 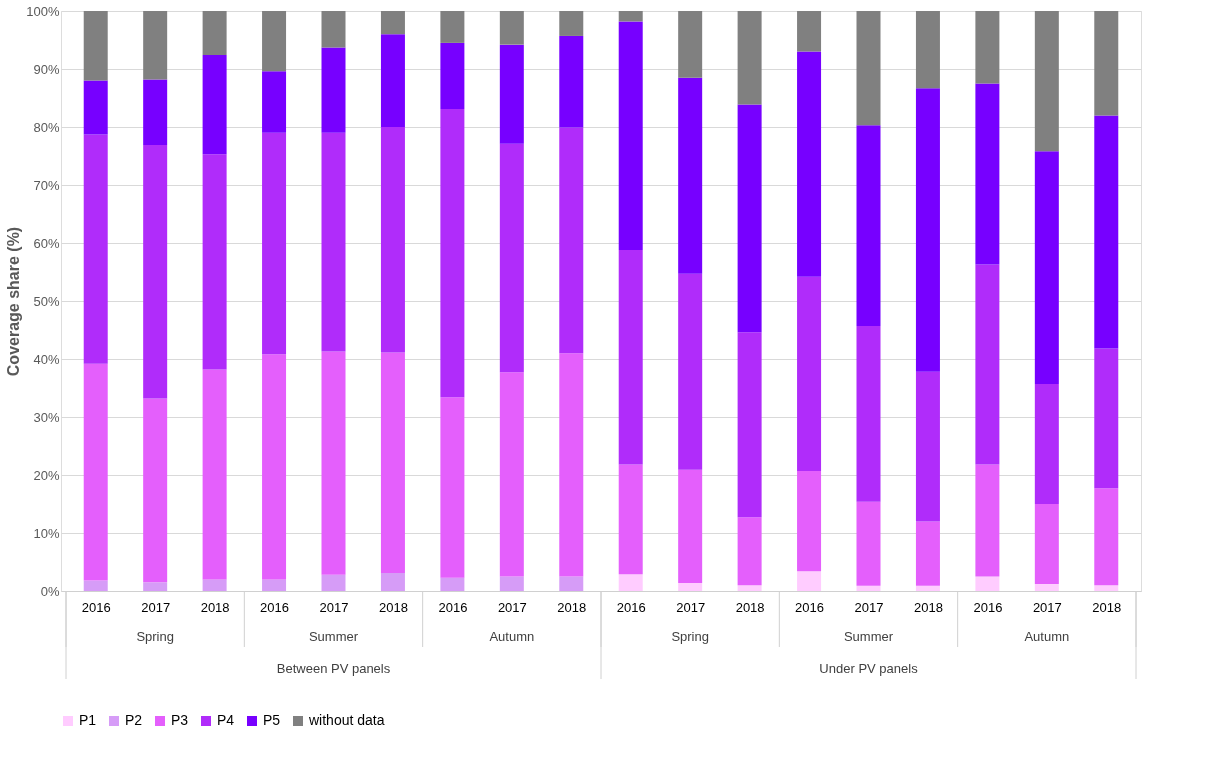 I want to click on legend-label: P1, so click(x=88, y=720).